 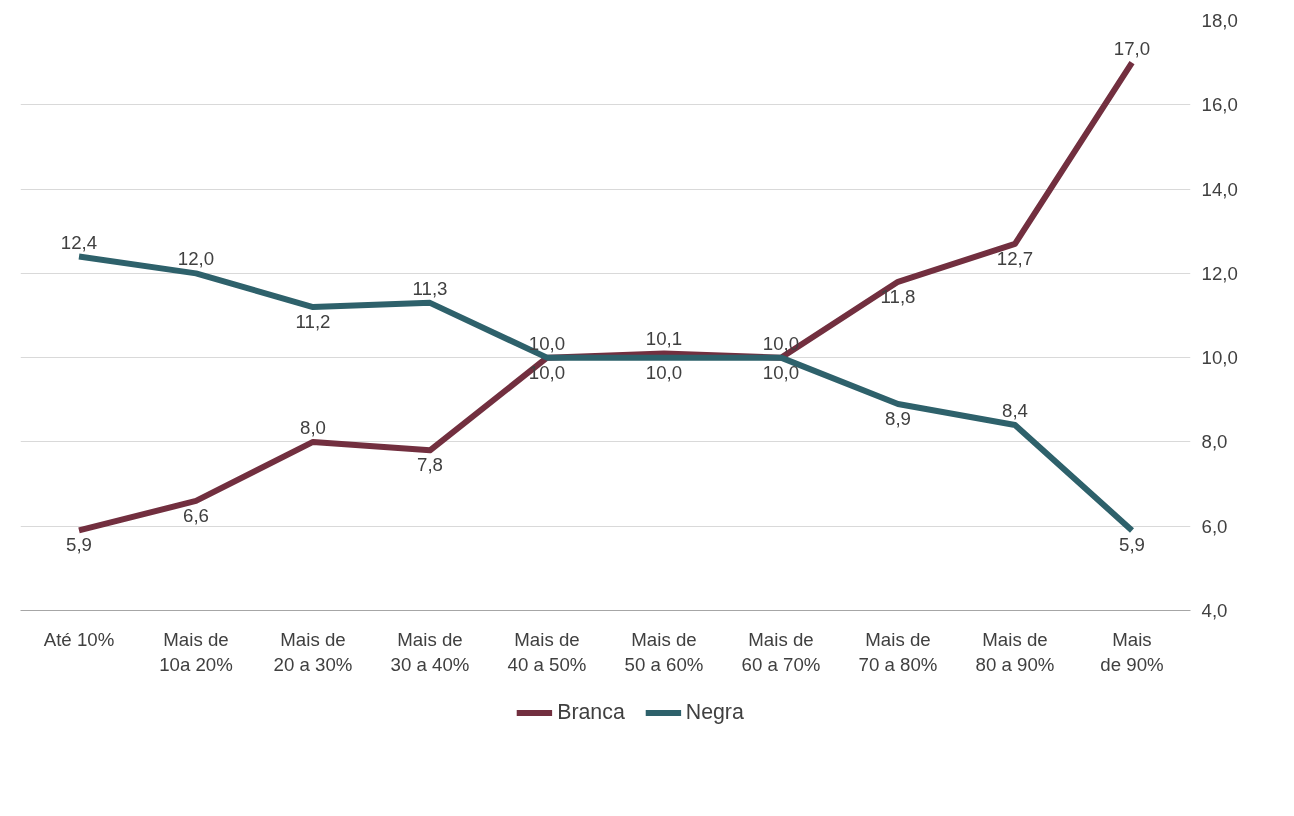 I want to click on data-label: 17,0, so click(x=1132, y=48).